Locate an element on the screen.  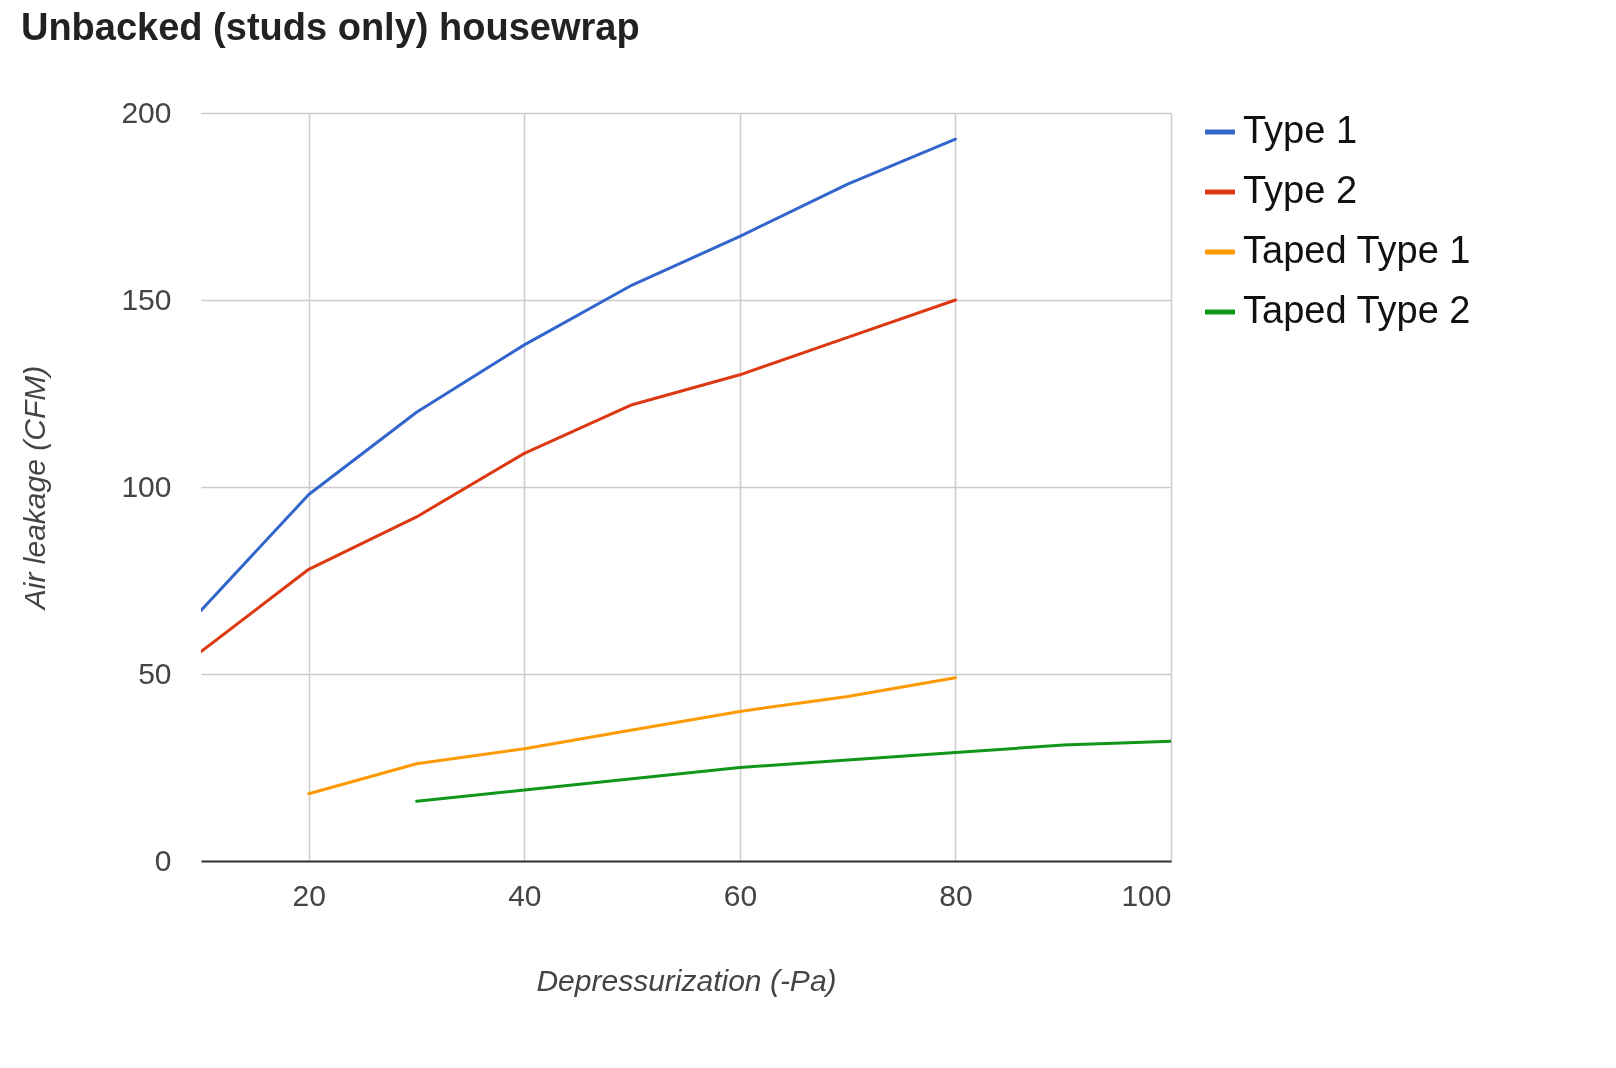
y-tick-label: 150 is located at coordinates (146, 299).